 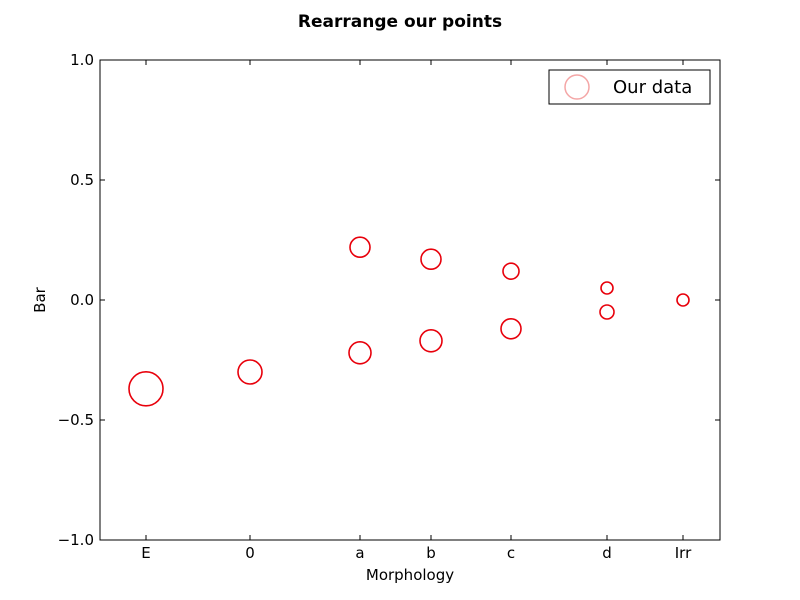 What do you see at coordinates (359, 553) in the screenshot?
I see `x-tick-label: a` at bounding box center [359, 553].